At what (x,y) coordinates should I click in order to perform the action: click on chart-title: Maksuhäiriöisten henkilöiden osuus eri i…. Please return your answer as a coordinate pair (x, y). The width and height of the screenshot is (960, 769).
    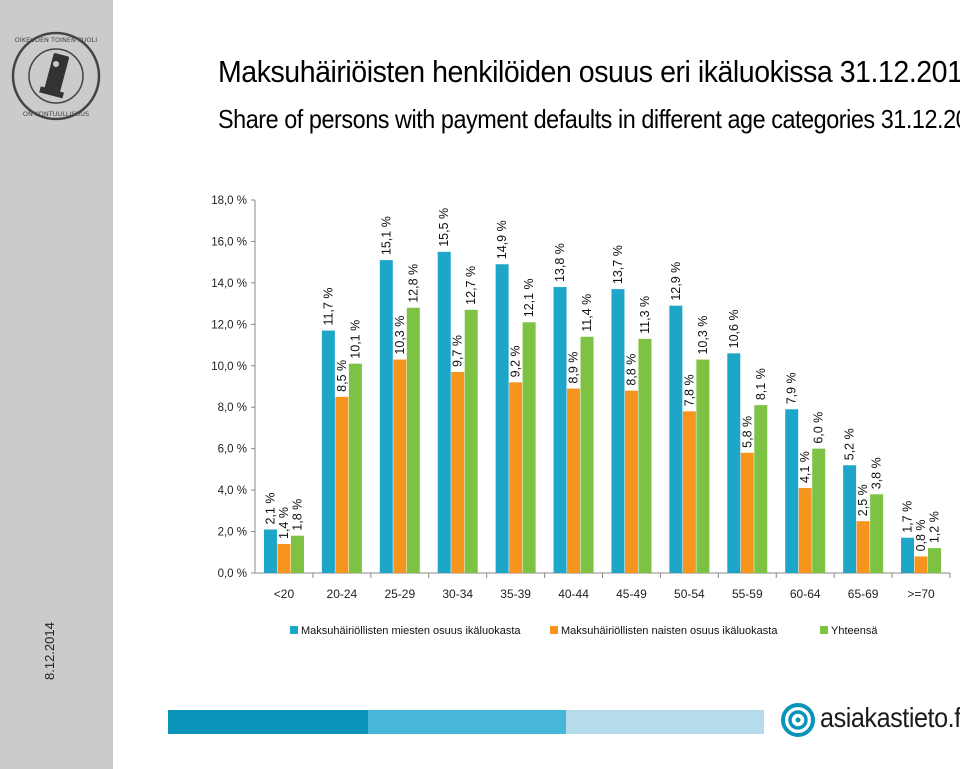
    Looking at the image, I should click on (589, 71).